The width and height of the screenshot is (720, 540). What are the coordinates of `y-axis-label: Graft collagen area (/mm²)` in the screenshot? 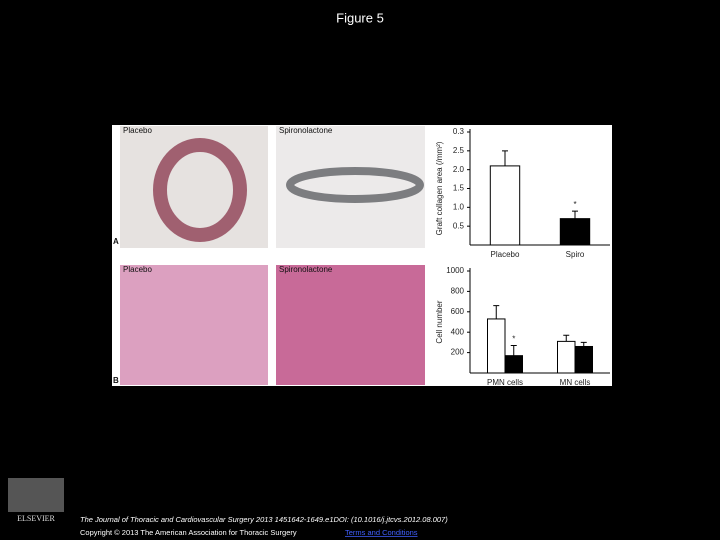 It's located at (439, 188).